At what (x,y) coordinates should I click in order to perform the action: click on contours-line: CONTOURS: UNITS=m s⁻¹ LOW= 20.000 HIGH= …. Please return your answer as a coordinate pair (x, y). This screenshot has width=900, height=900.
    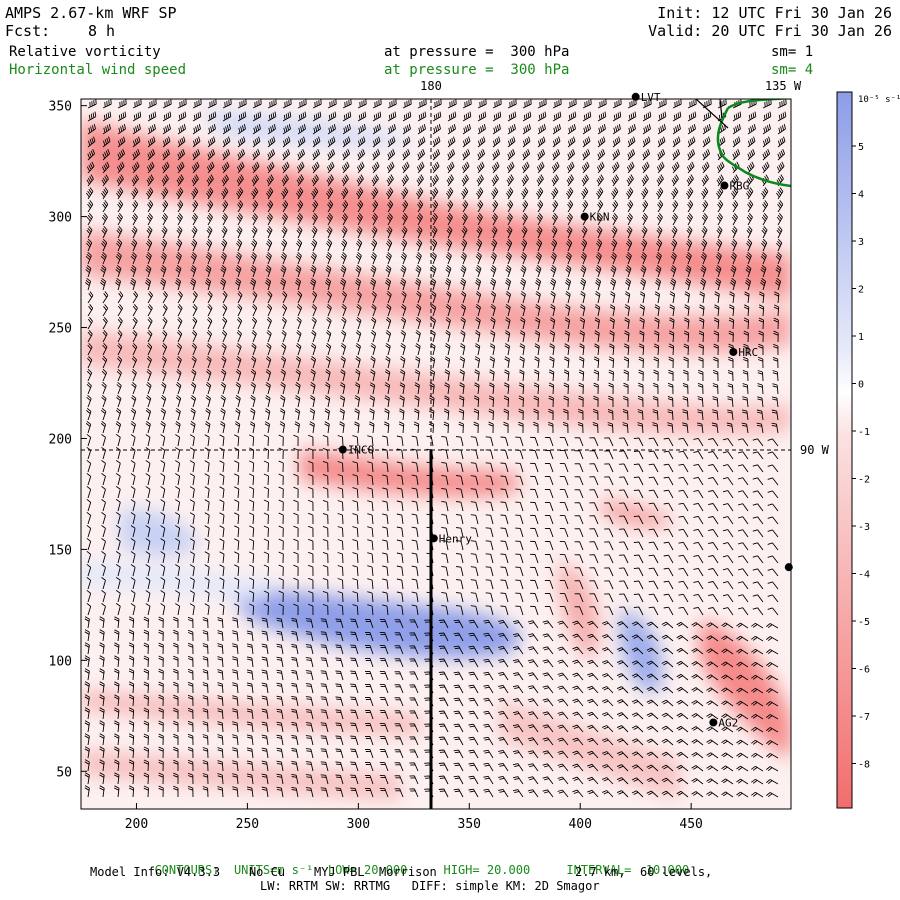
    Looking at the image, I should click on (414, 864).